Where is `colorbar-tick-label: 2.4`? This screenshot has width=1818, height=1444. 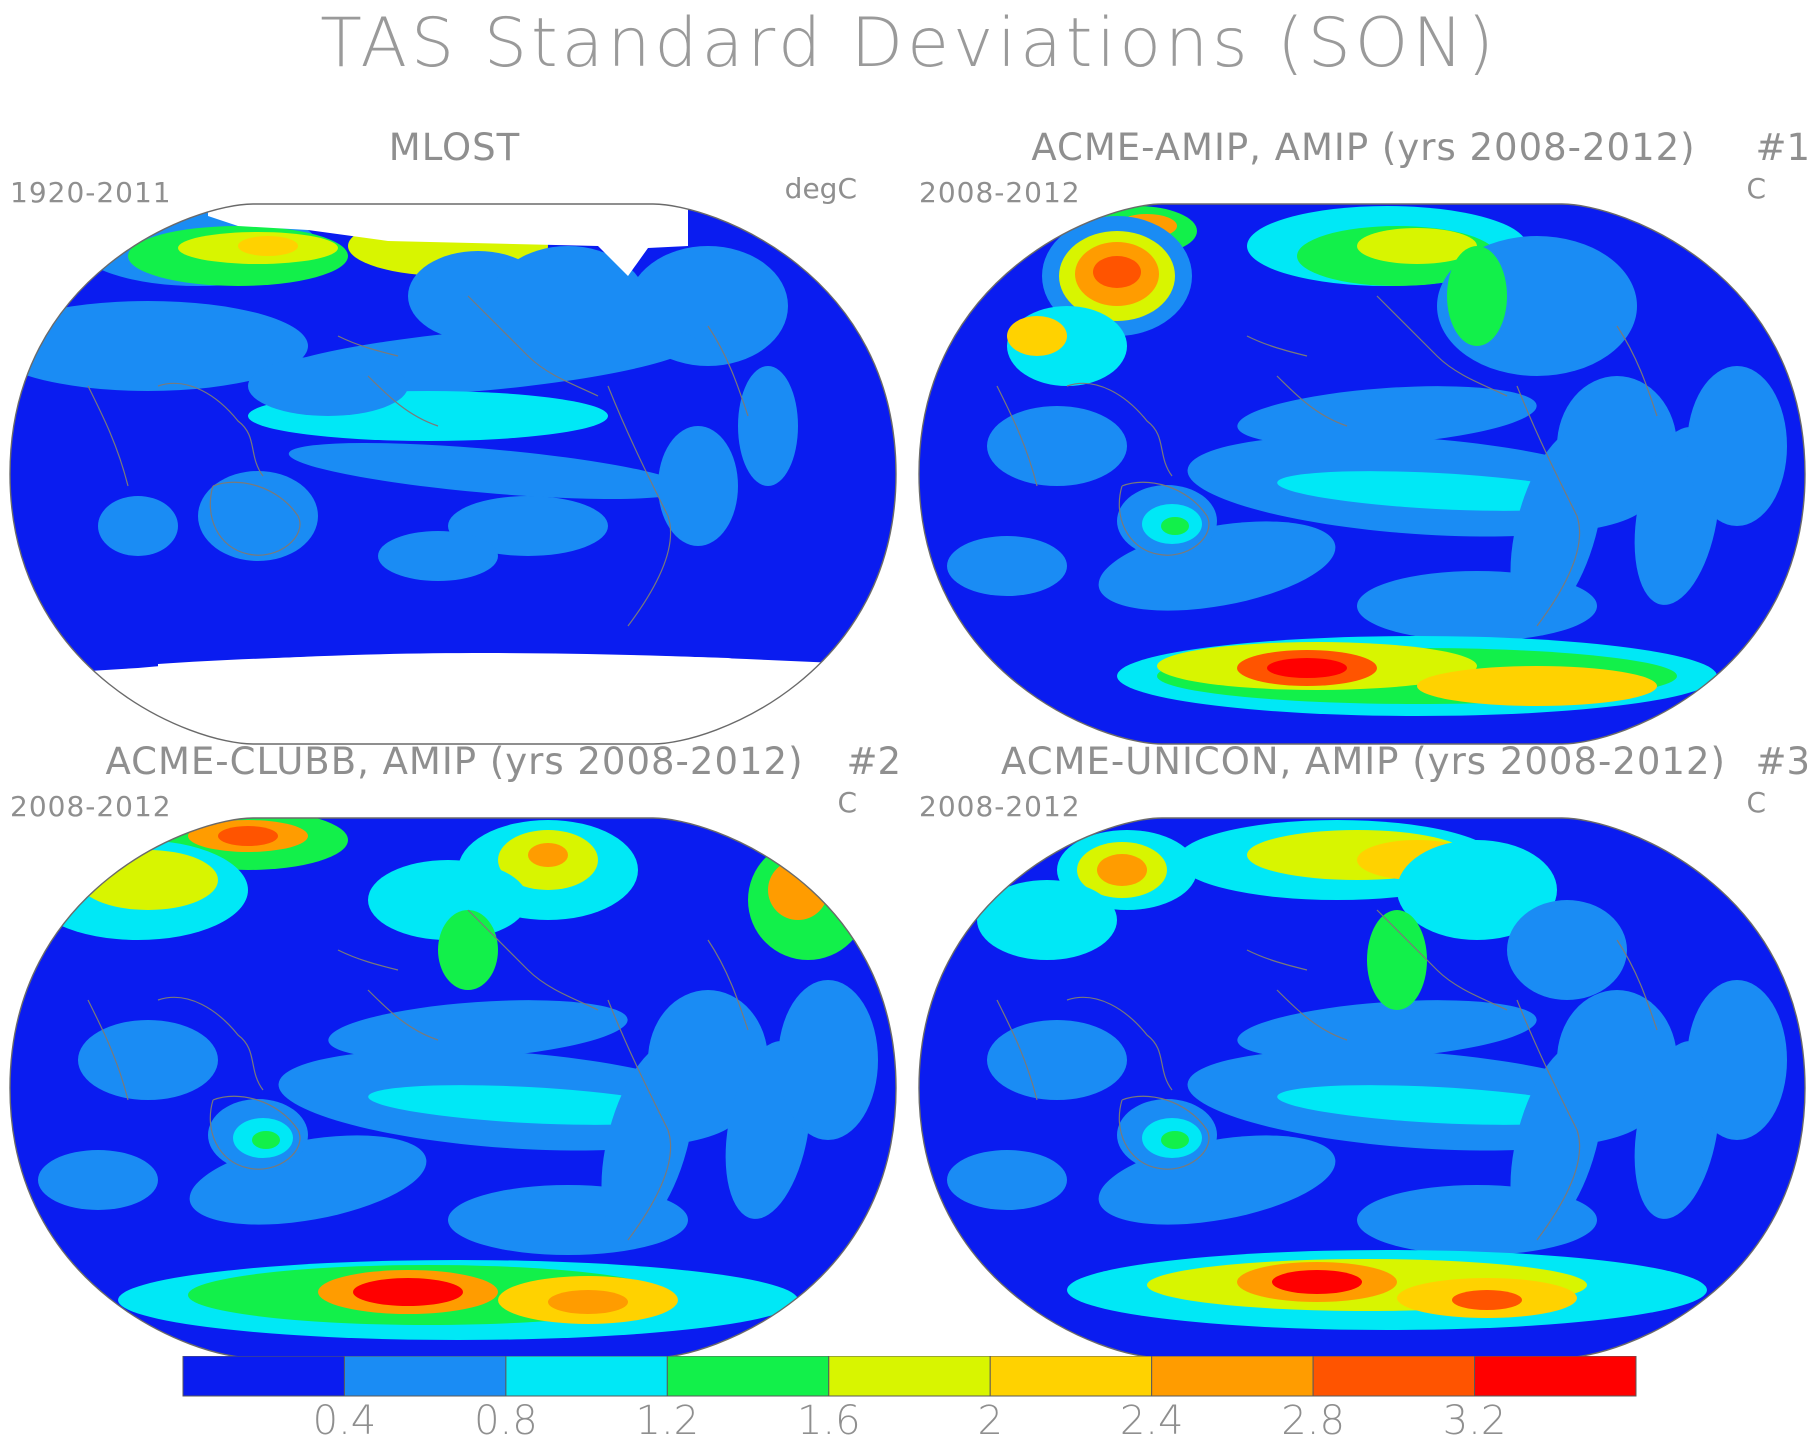
colorbar-tick-label: 2.4 is located at coordinates (1151, 1421).